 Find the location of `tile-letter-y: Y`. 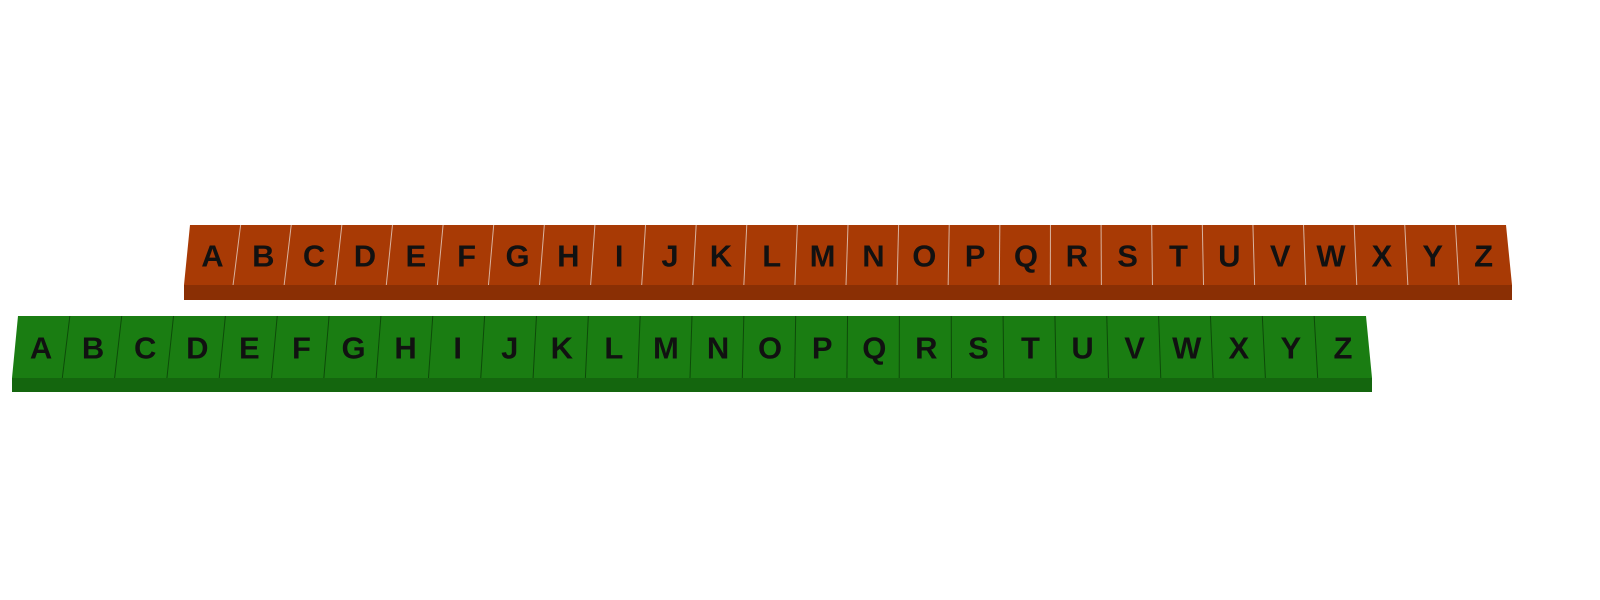

tile-letter-y: Y is located at coordinates (1432, 256).